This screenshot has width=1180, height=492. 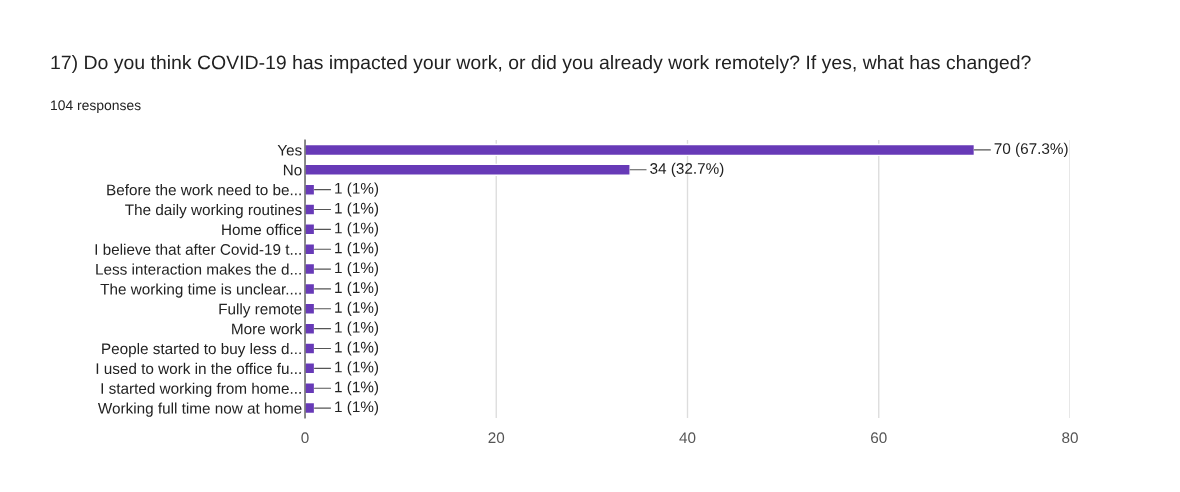 I want to click on data-label: 70 (67.3%), so click(x=1031, y=150).